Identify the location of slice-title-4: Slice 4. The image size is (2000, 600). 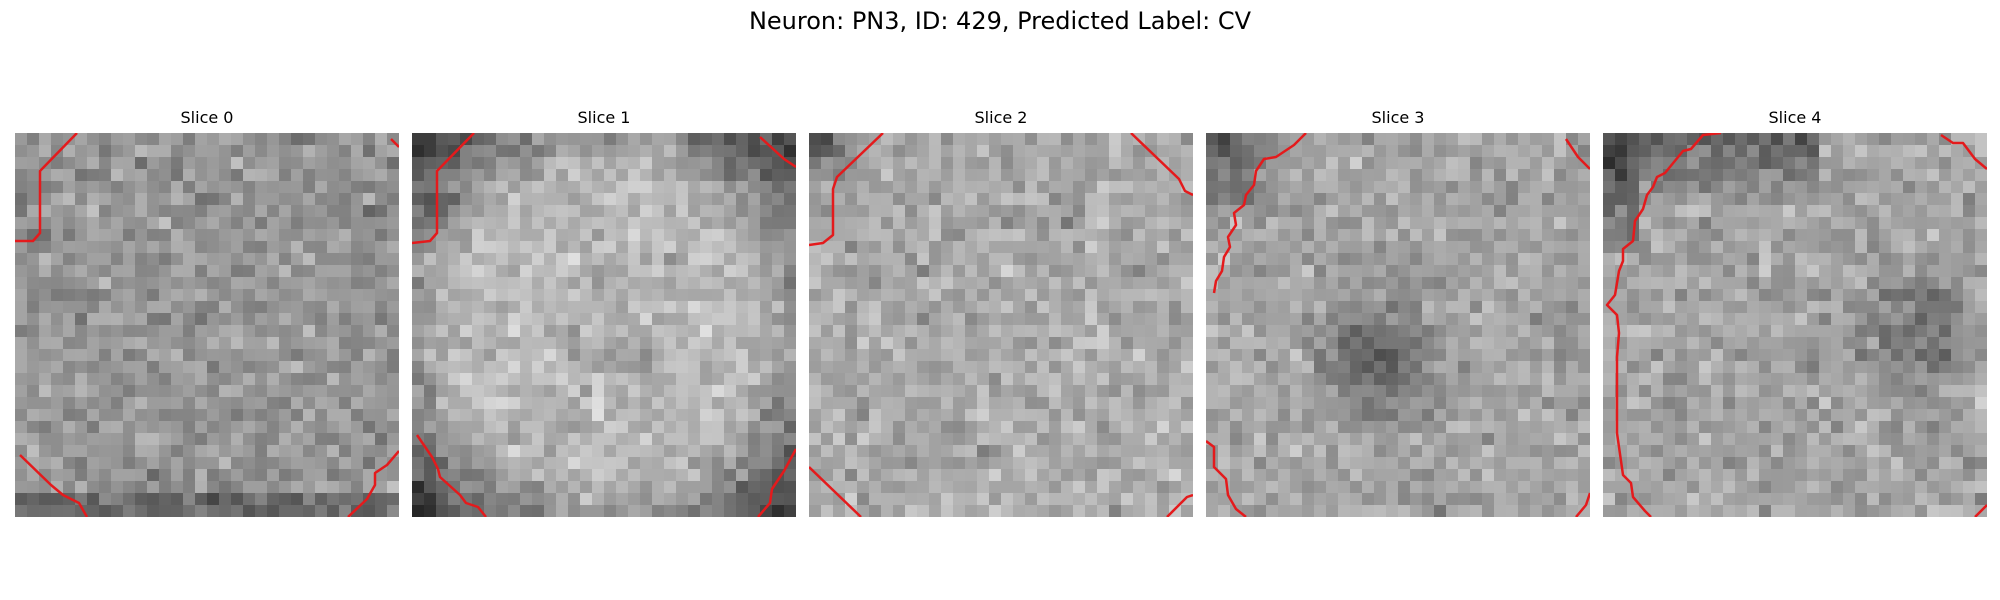
(1795, 117).